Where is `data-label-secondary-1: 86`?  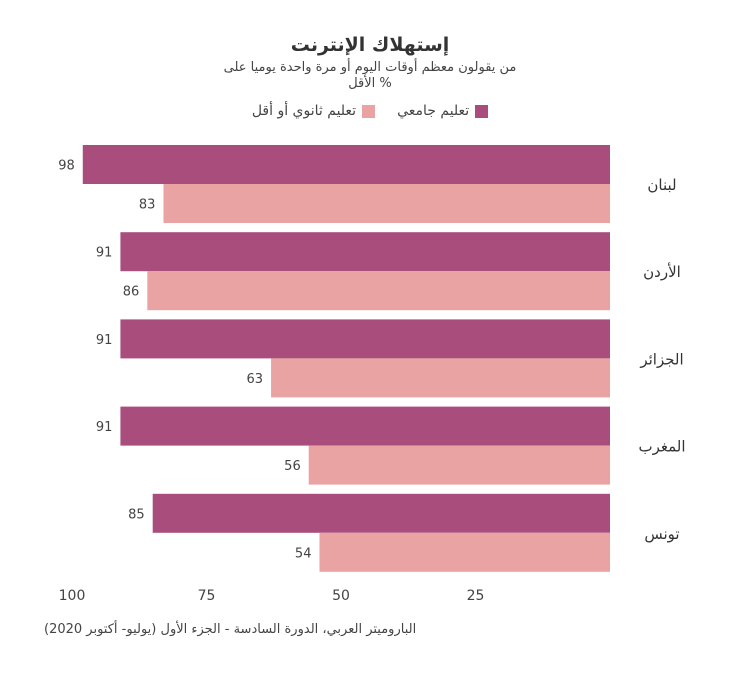
data-label-secondary-1: 86 is located at coordinates (131, 292).